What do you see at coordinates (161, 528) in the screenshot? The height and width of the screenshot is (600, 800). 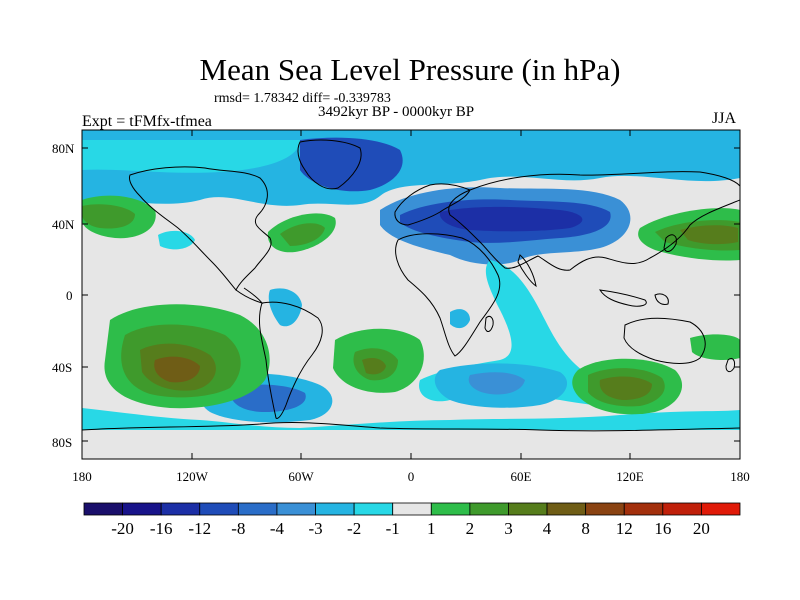 I see `colorbar-label: -16` at bounding box center [161, 528].